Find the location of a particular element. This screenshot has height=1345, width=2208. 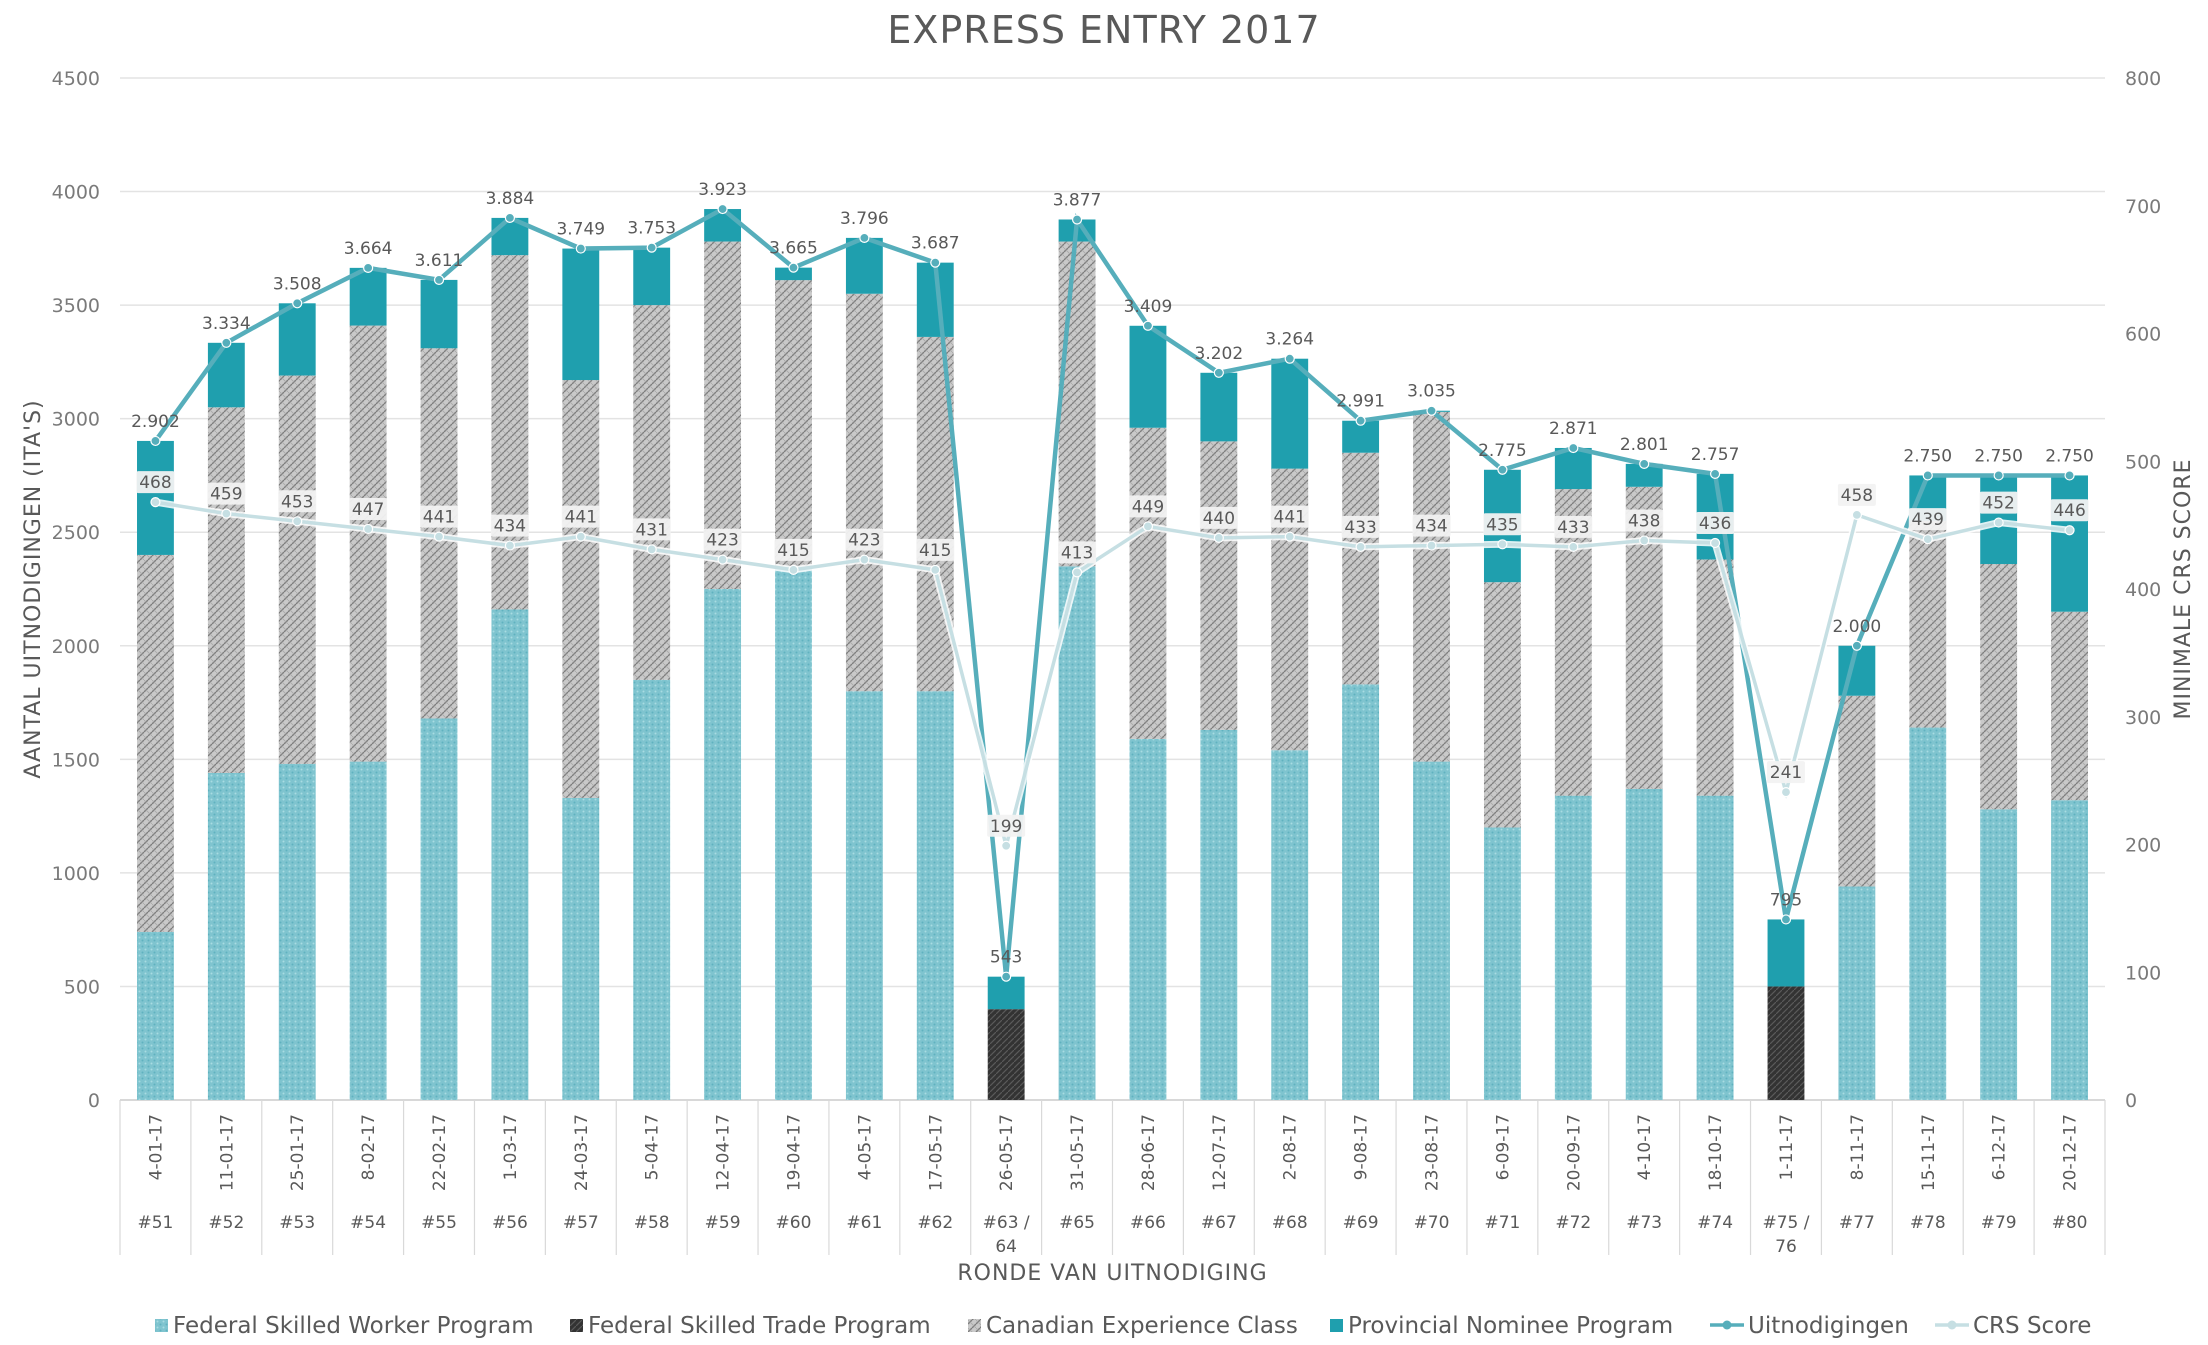

x-tick-round: #74 is located at coordinates (1715, 1223).